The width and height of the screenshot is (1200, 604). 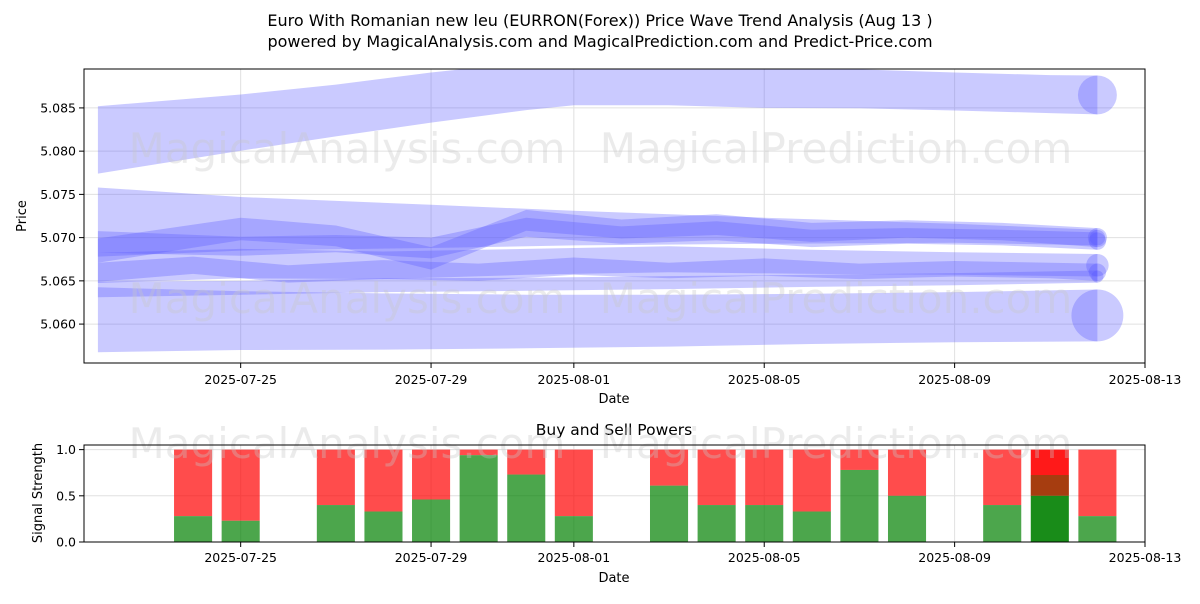 I want to click on watermark-prediction-mid: MagicalPrediction.com, so click(x=836, y=298).